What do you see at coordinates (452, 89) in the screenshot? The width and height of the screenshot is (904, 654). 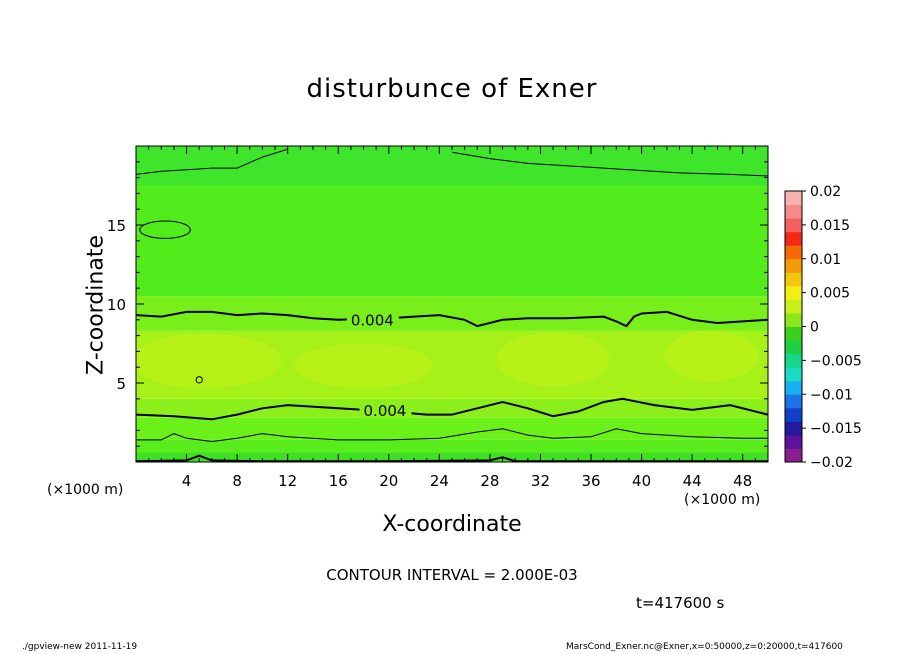 I see `chart-title: disturbunce of Exner` at bounding box center [452, 89].